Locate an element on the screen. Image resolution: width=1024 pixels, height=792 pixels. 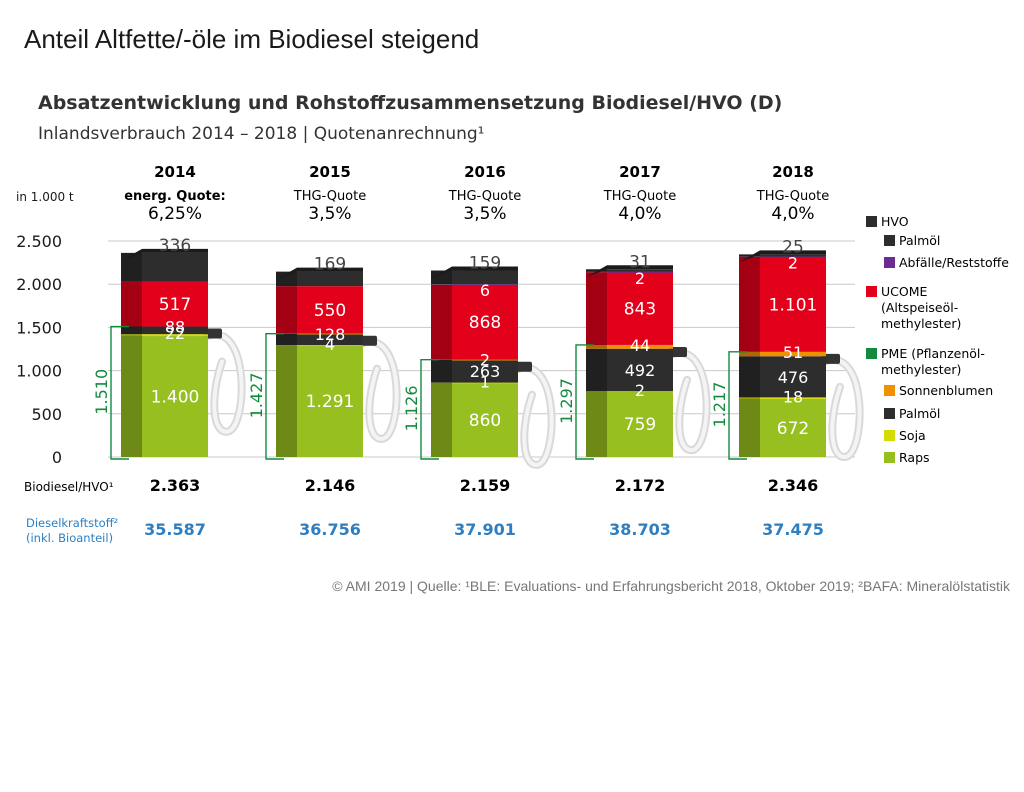
data-label: 44 is located at coordinates (640, 345).